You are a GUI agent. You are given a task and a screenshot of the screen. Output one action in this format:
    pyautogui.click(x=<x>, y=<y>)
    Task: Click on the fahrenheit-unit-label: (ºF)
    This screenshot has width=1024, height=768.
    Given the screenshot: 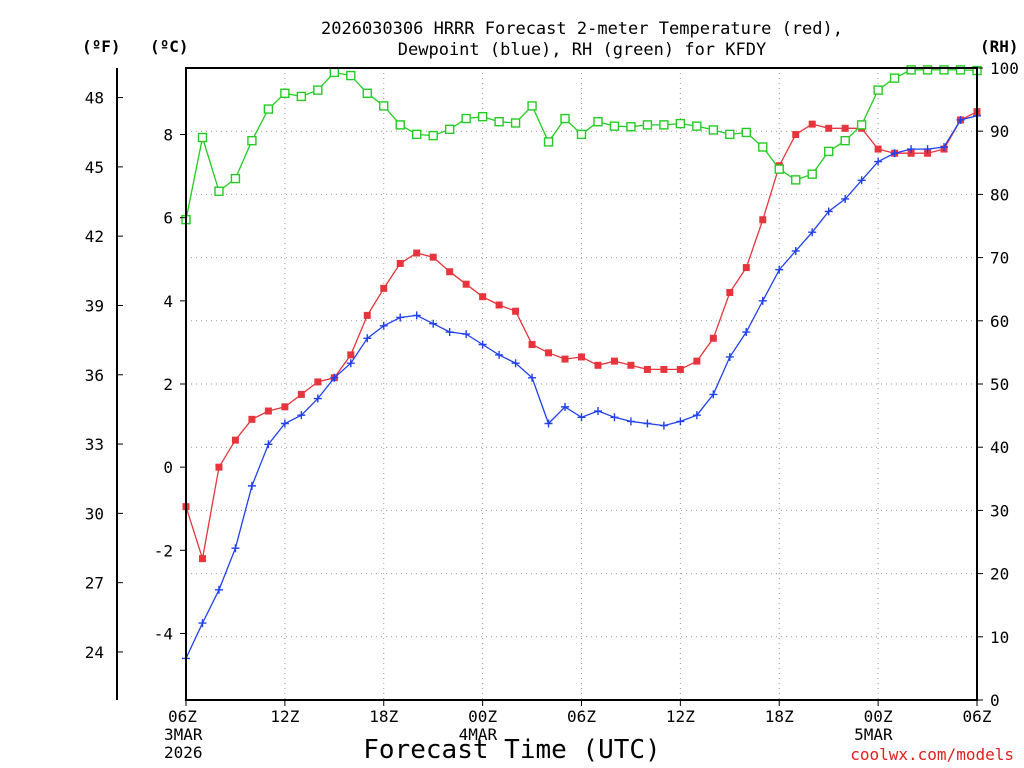 What is the action you would take?
    pyautogui.click(x=101, y=46)
    